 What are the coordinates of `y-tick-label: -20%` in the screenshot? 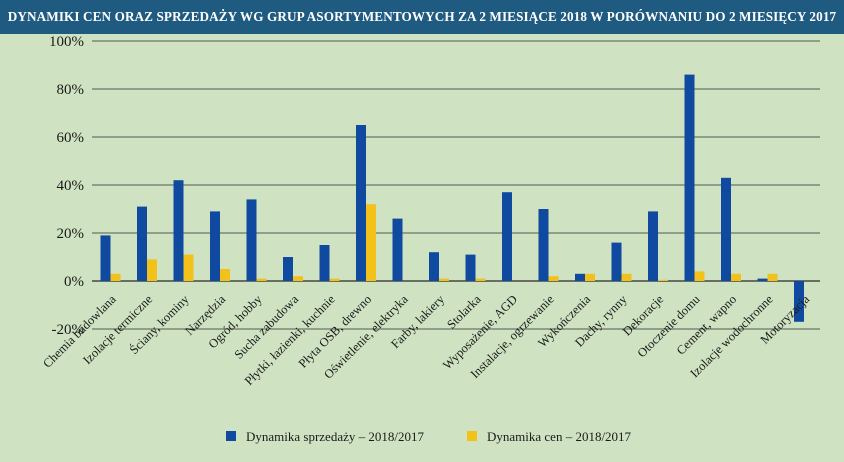 It's located at (68, 330).